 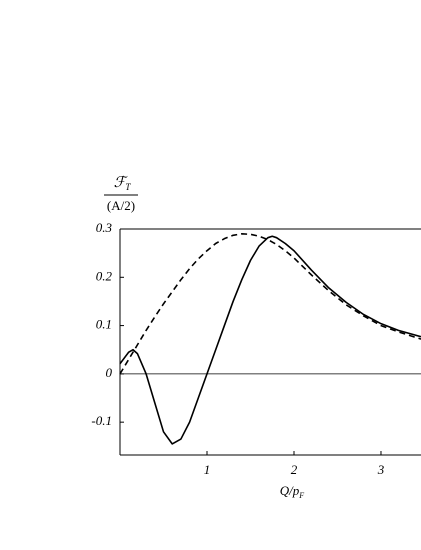 What do you see at coordinates (104, 227) in the screenshot?
I see `y-tick-label: 0.3` at bounding box center [104, 227].